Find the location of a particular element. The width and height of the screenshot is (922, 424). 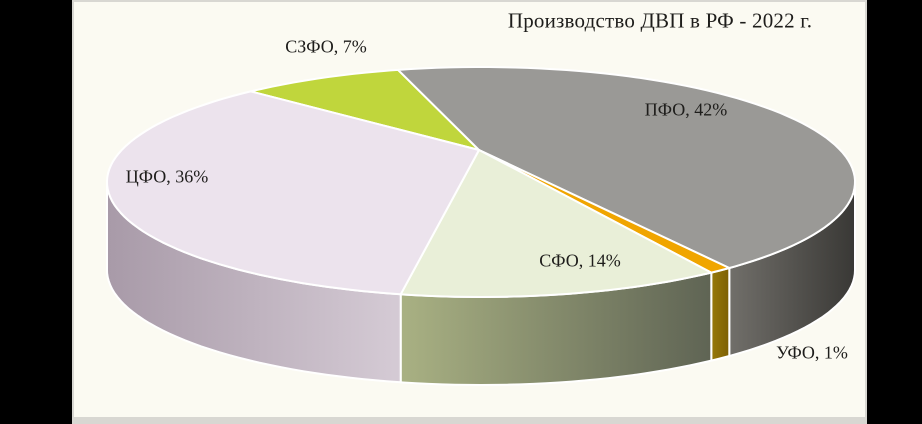

data-label-pfo: ПФО, 42% is located at coordinates (686, 109).